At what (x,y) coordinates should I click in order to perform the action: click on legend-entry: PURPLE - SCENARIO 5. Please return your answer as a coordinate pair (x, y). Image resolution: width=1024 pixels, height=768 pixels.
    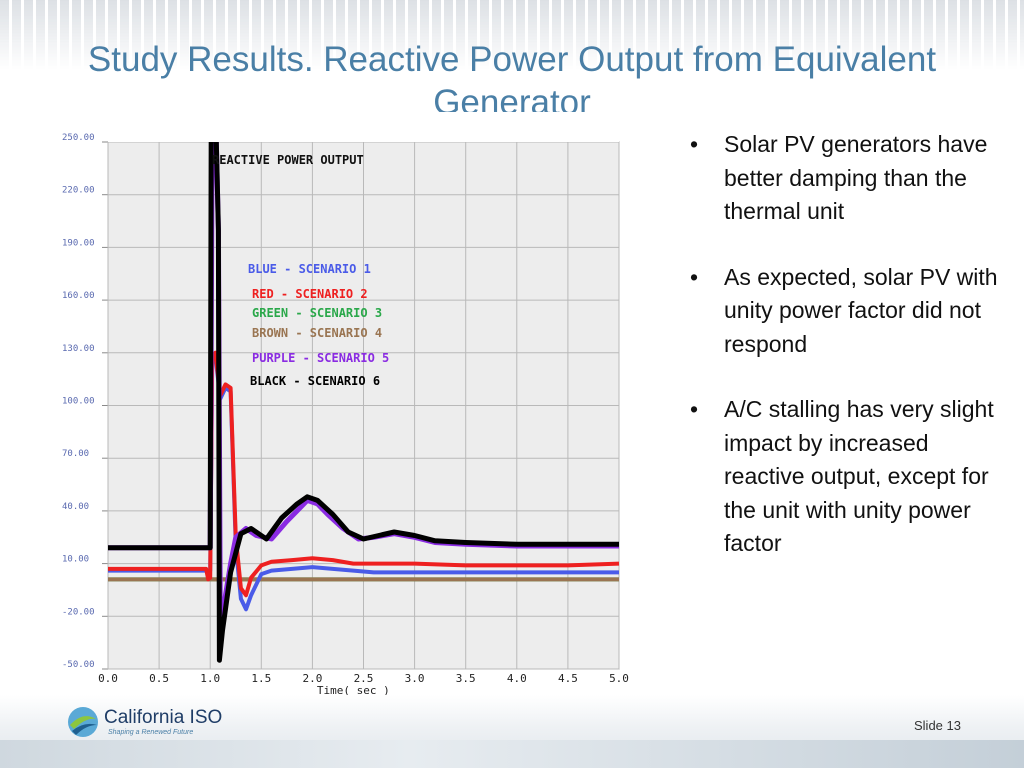
    Looking at the image, I should click on (320, 358).